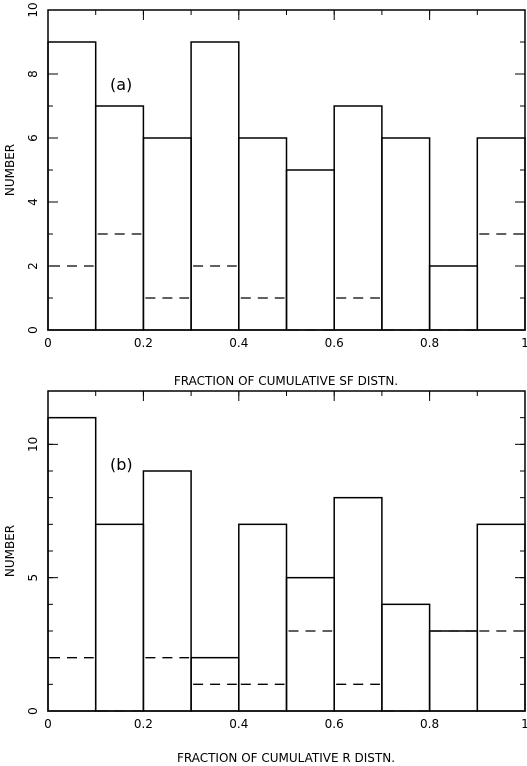  Describe the element at coordinates (33, 266) in the screenshot. I see `y-tick-label: 2` at that location.